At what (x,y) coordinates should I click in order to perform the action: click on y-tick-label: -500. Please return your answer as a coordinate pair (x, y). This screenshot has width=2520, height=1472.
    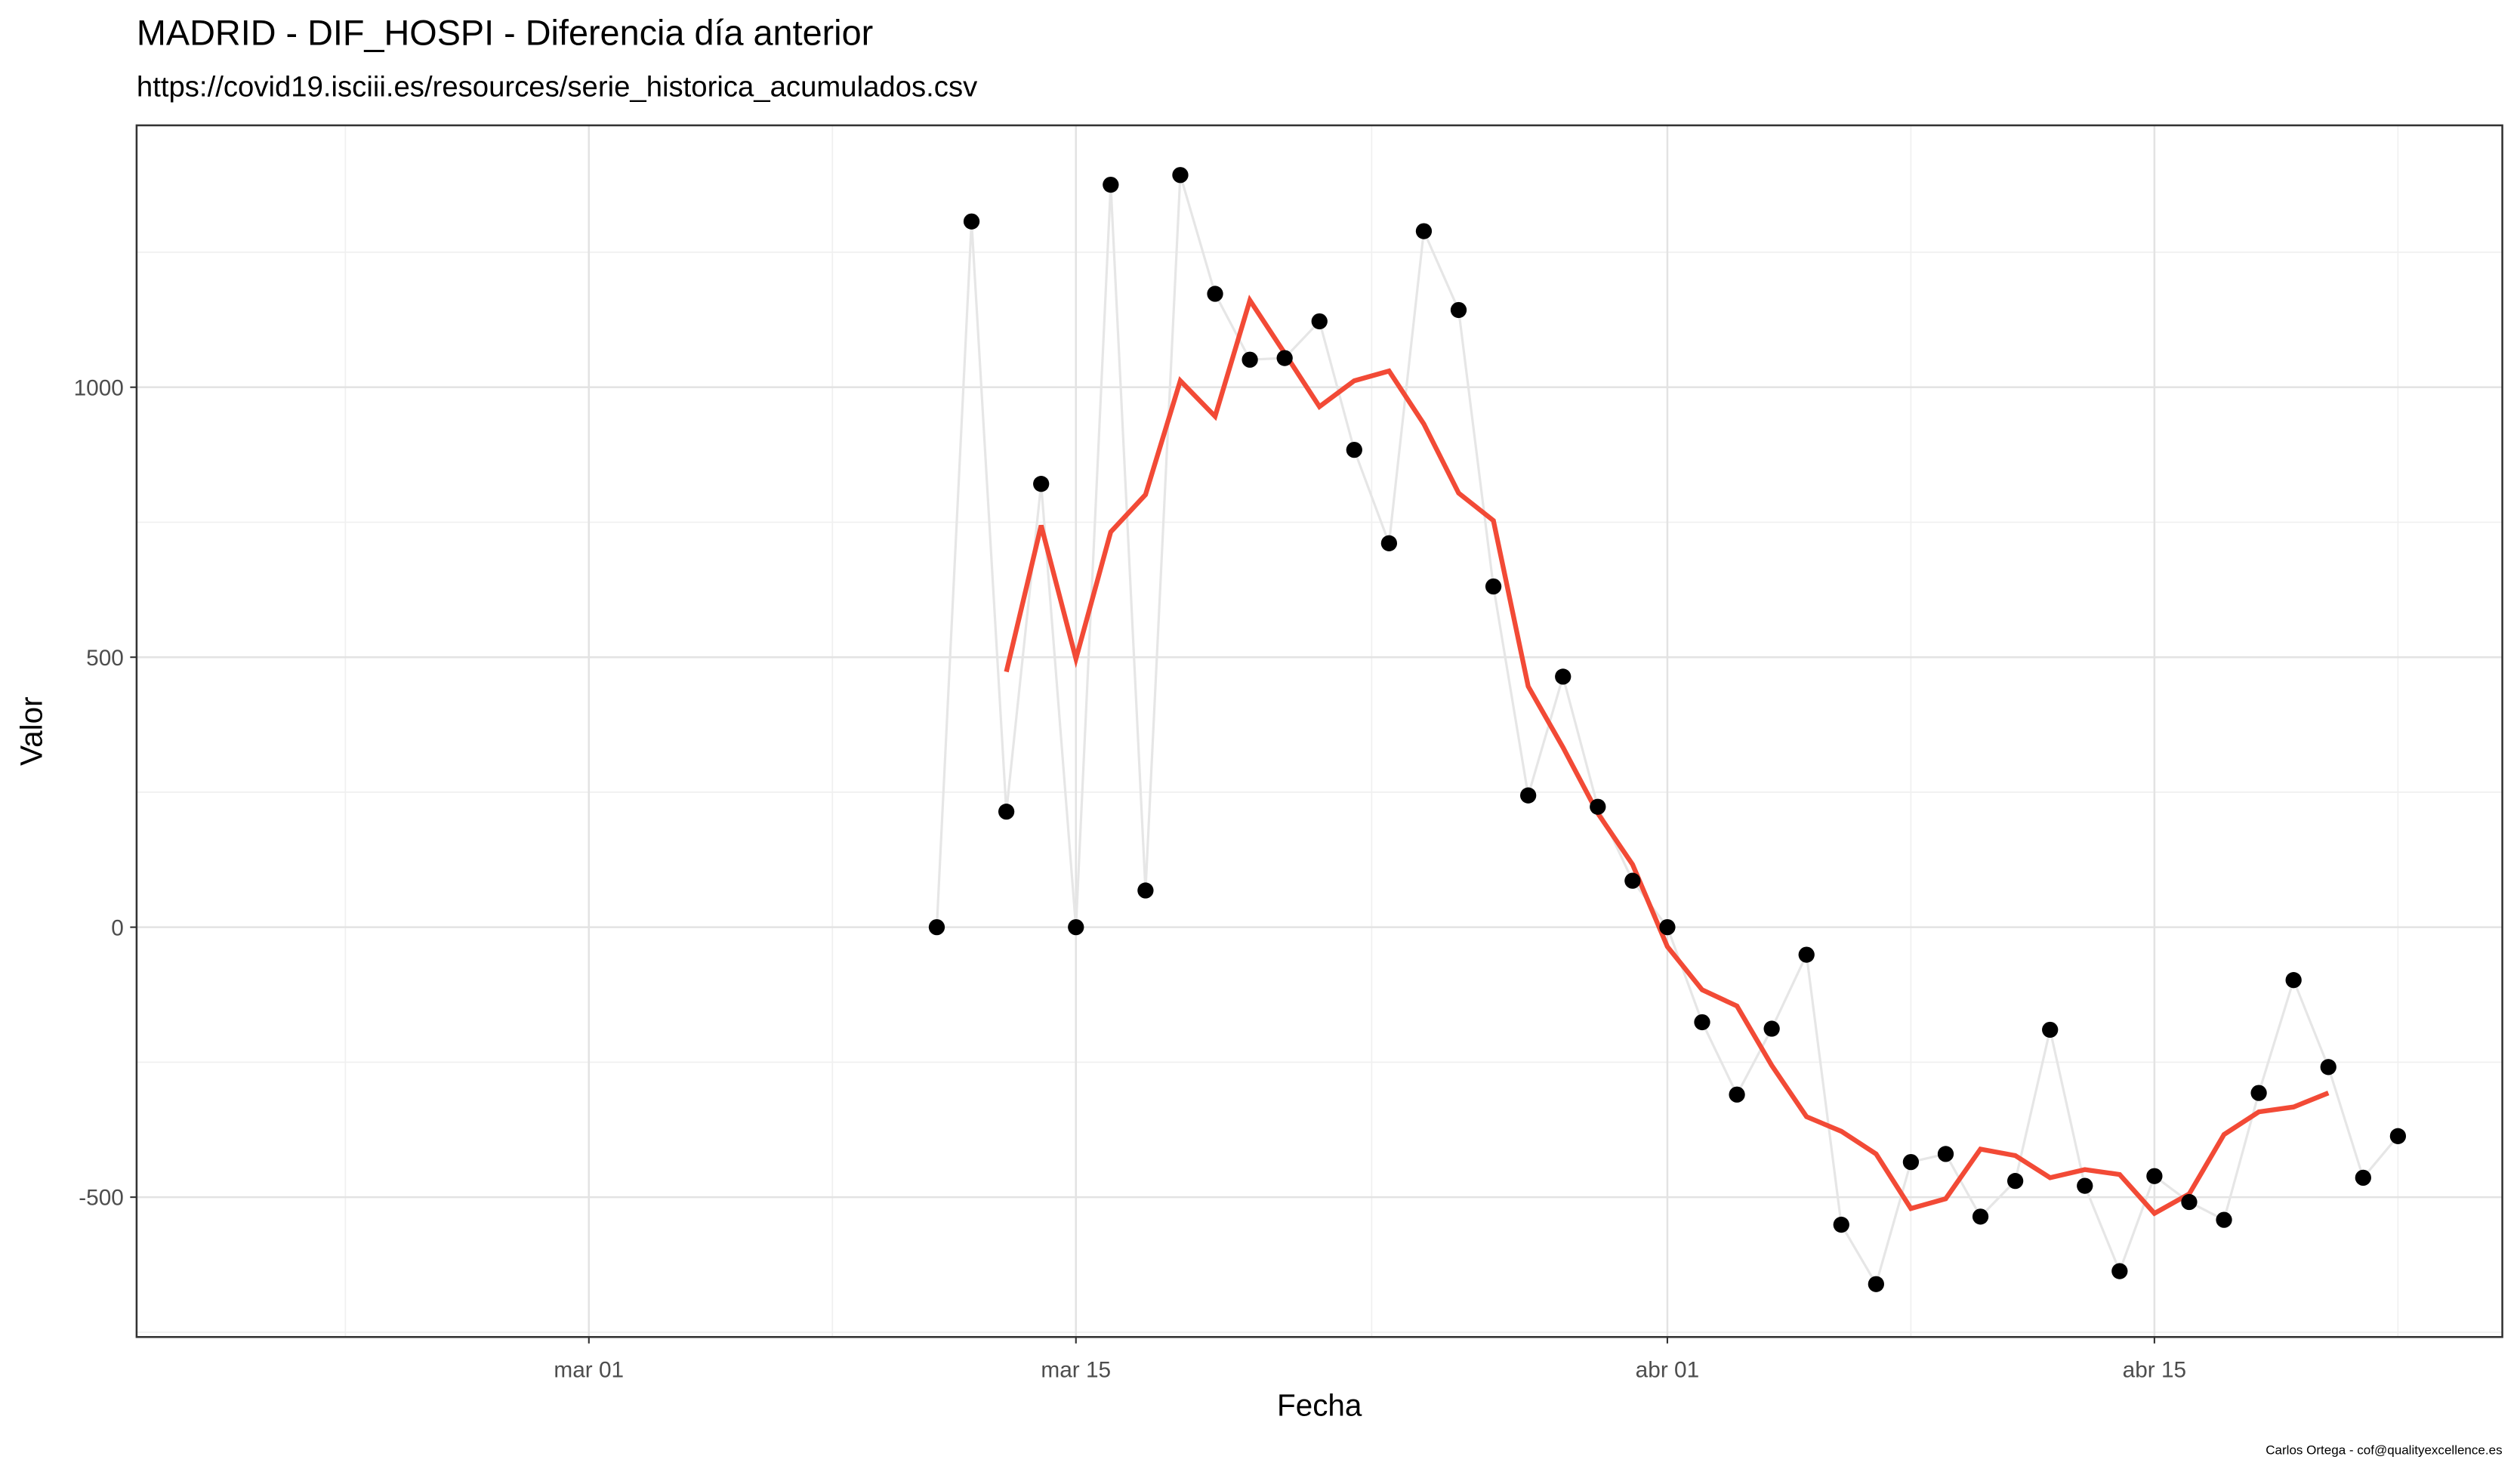
    Looking at the image, I should click on (101, 1198).